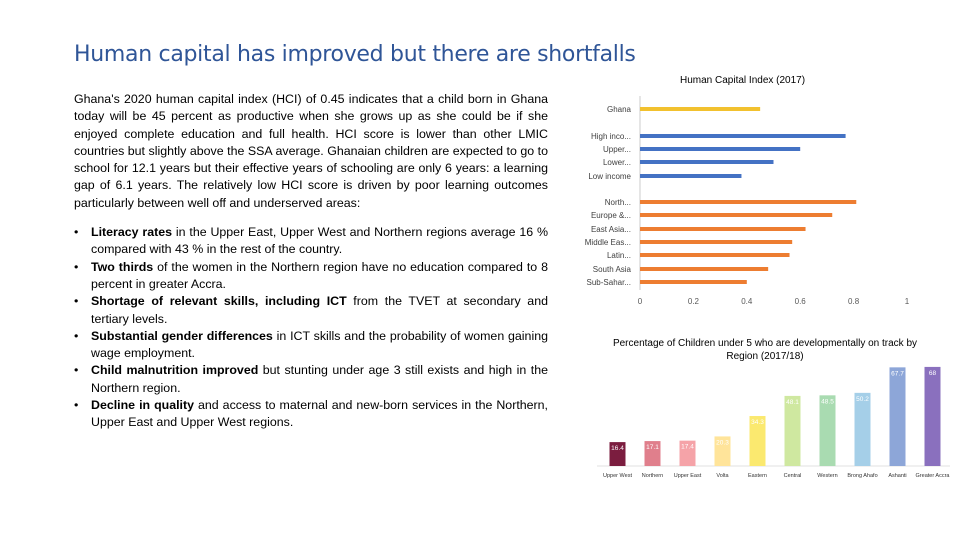 The width and height of the screenshot is (960, 540). What do you see at coordinates (652, 447) in the screenshot?
I see `ec-value-label: 17.1` at bounding box center [652, 447].